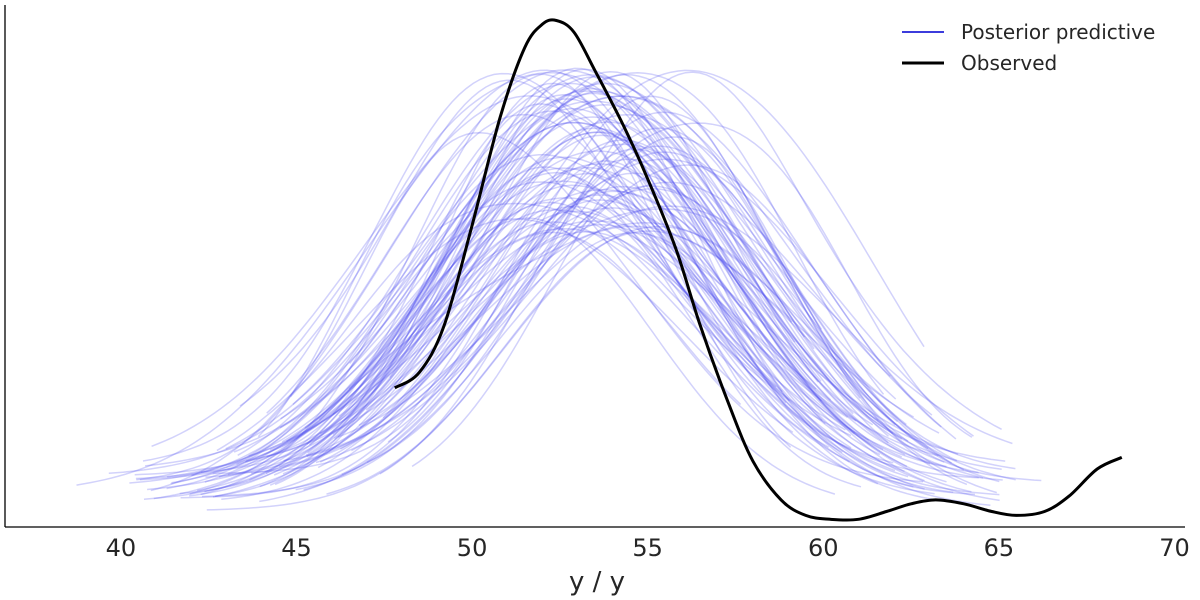 The width and height of the screenshot is (1200, 600). Describe the element at coordinates (1058, 32) in the screenshot. I see `legend-label-posterior-predictive: Posterior predictive` at that location.